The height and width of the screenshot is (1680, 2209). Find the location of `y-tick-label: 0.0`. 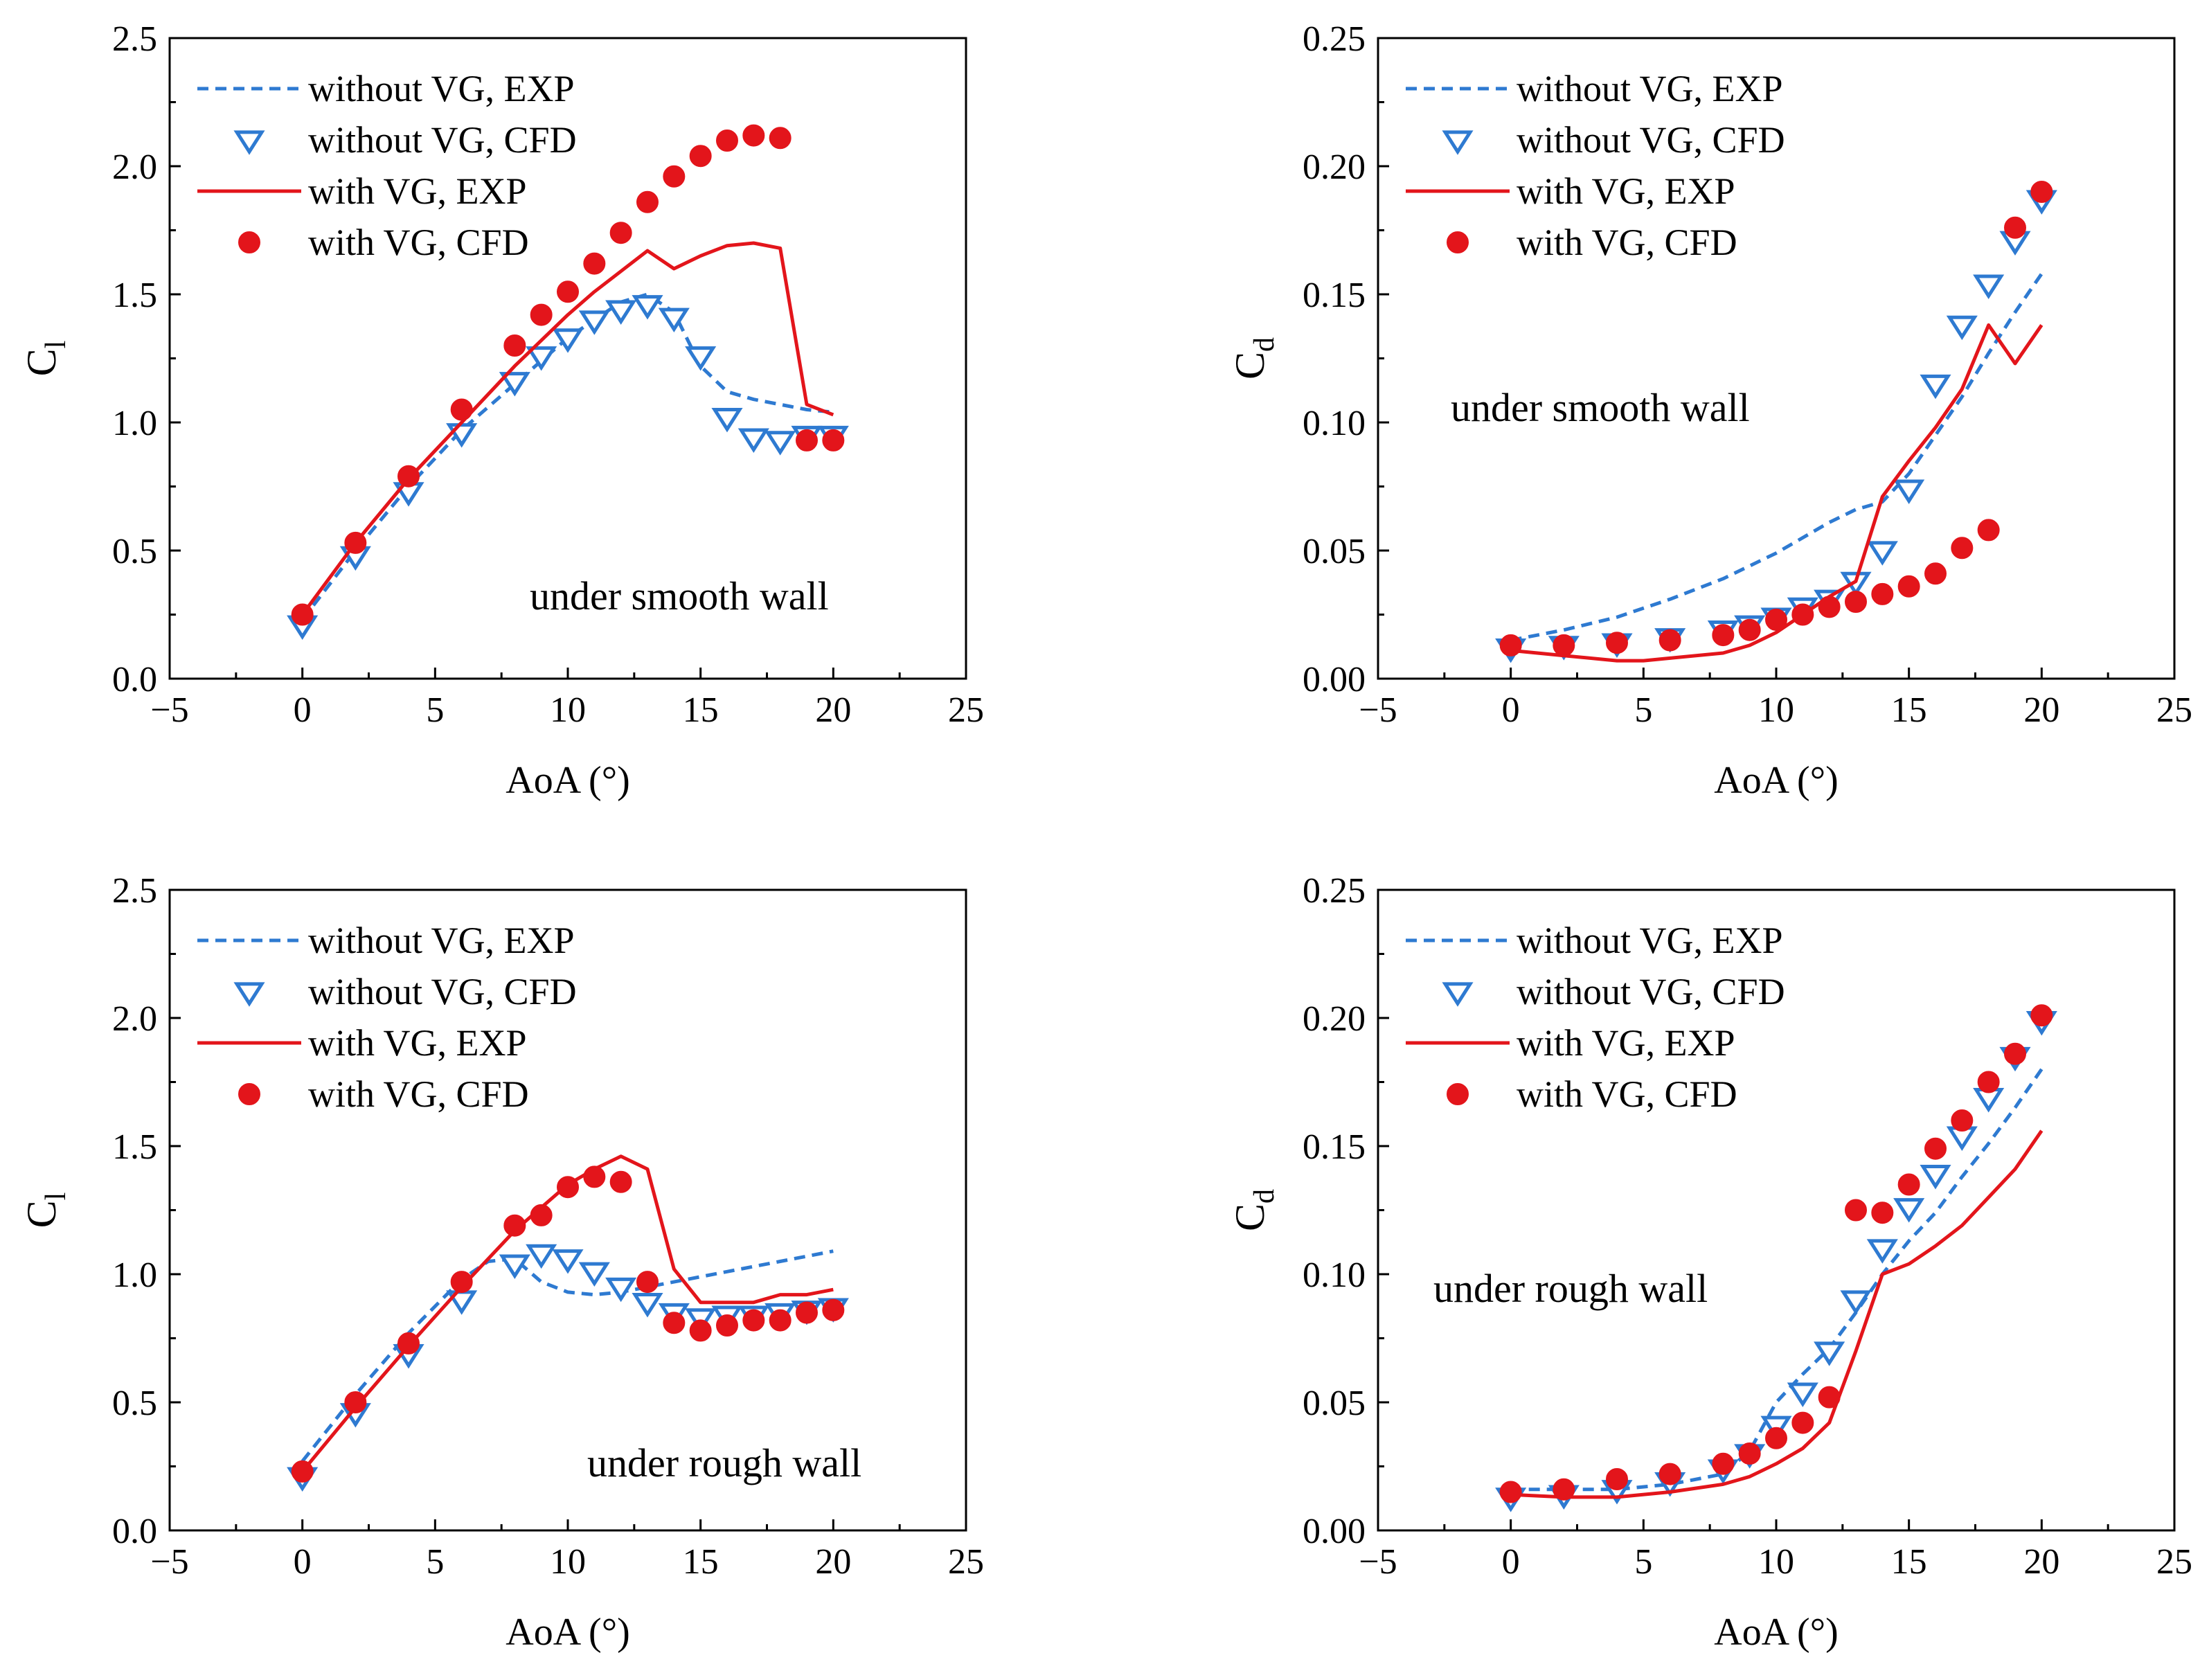

y-tick-label: 0.0 is located at coordinates (134, 679).